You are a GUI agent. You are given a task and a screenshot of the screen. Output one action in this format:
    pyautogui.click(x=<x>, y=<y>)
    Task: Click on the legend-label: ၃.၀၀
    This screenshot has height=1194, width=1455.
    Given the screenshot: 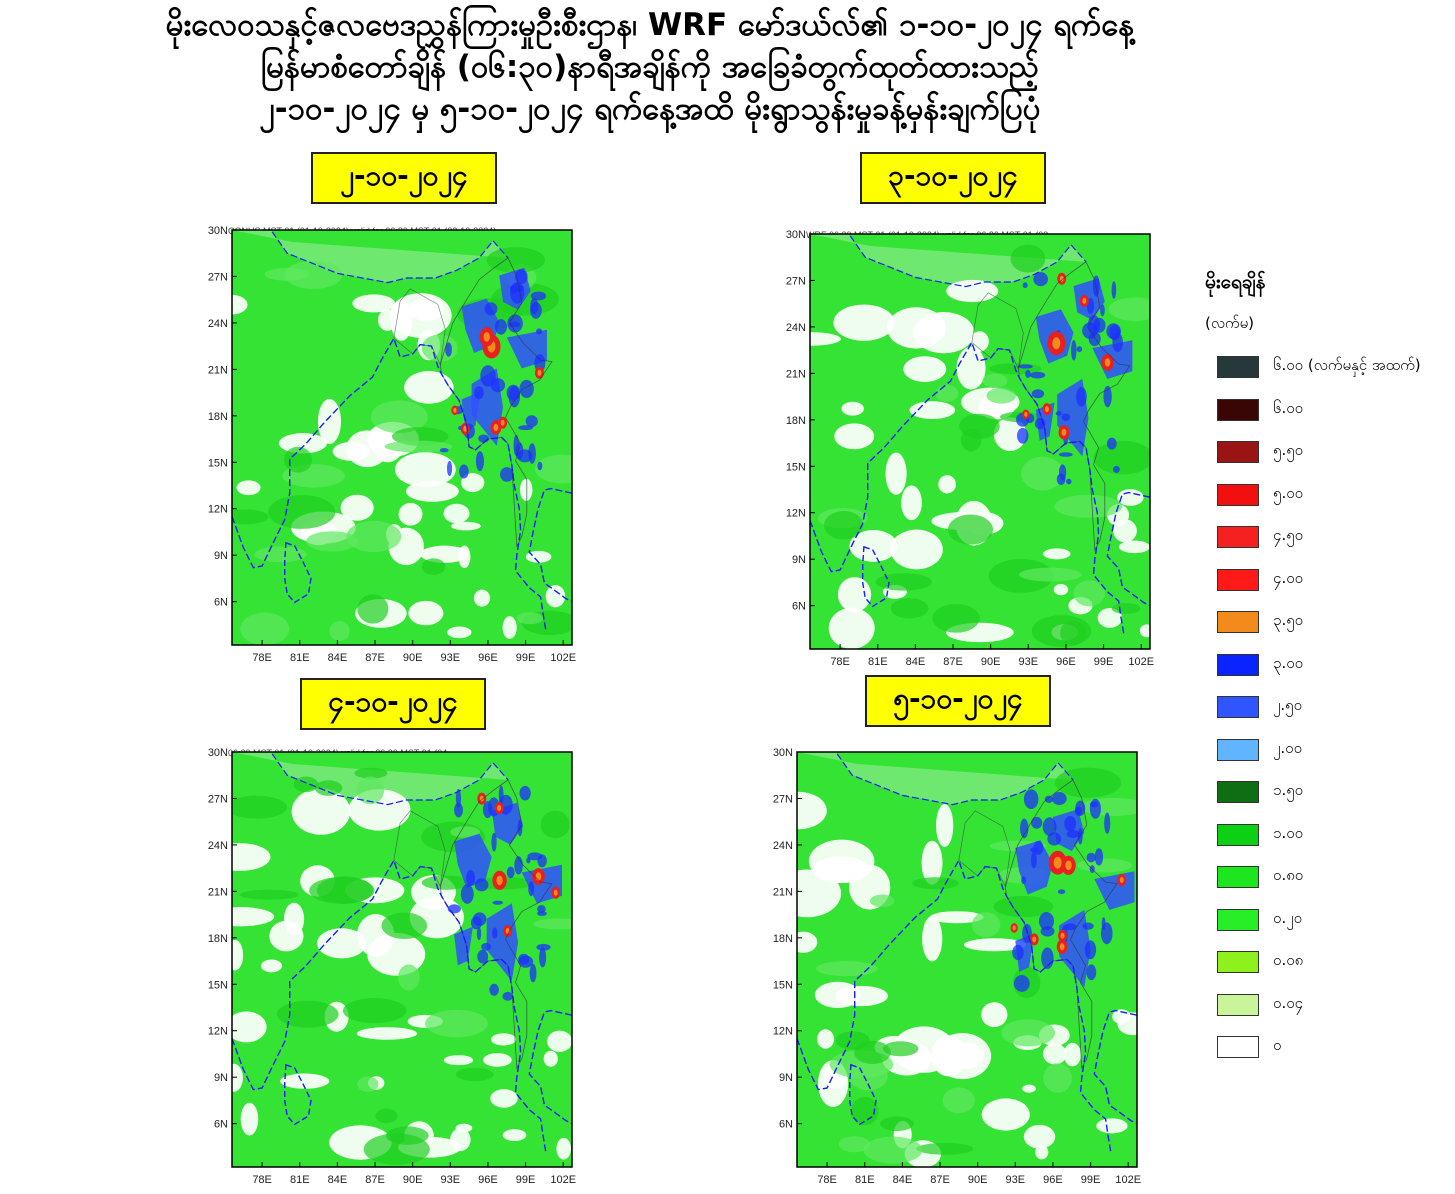 What is the action you would take?
    pyautogui.click(x=1288, y=662)
    